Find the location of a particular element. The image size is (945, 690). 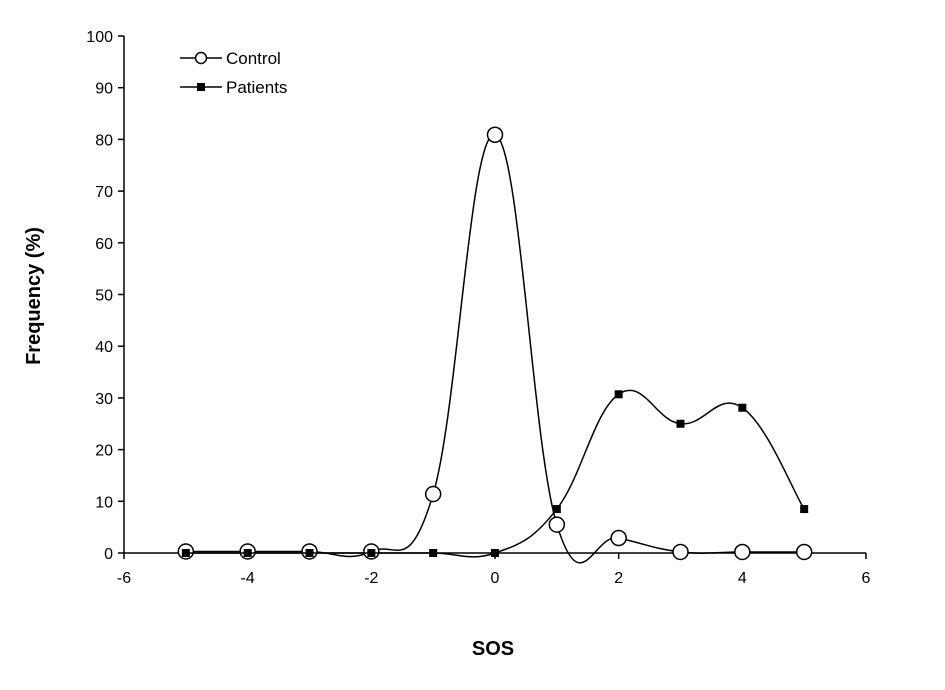

y-tick-label: 70 is located at coordinates (104, 192).